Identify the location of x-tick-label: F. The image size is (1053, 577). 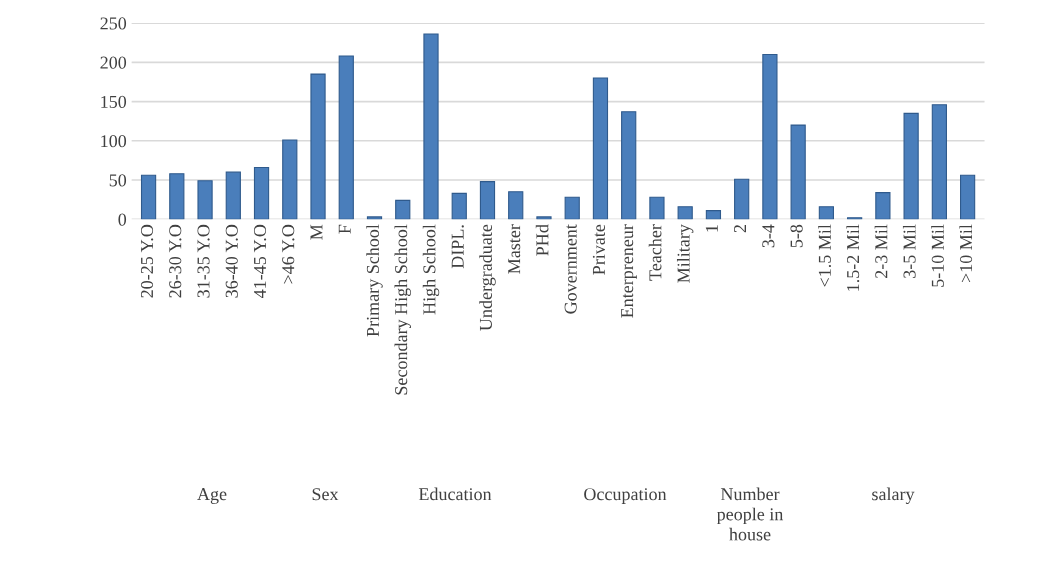
(344, 229).